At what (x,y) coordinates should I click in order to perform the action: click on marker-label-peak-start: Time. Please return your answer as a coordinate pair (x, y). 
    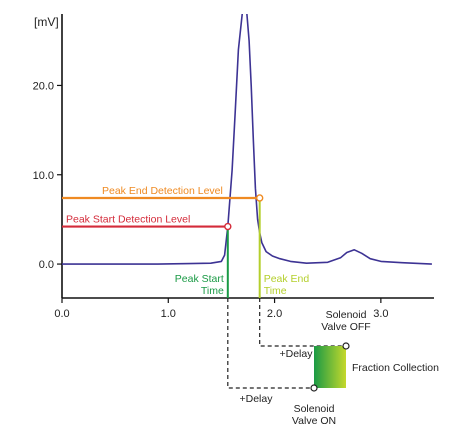
    Looking at the image, I should click on (212, 291).